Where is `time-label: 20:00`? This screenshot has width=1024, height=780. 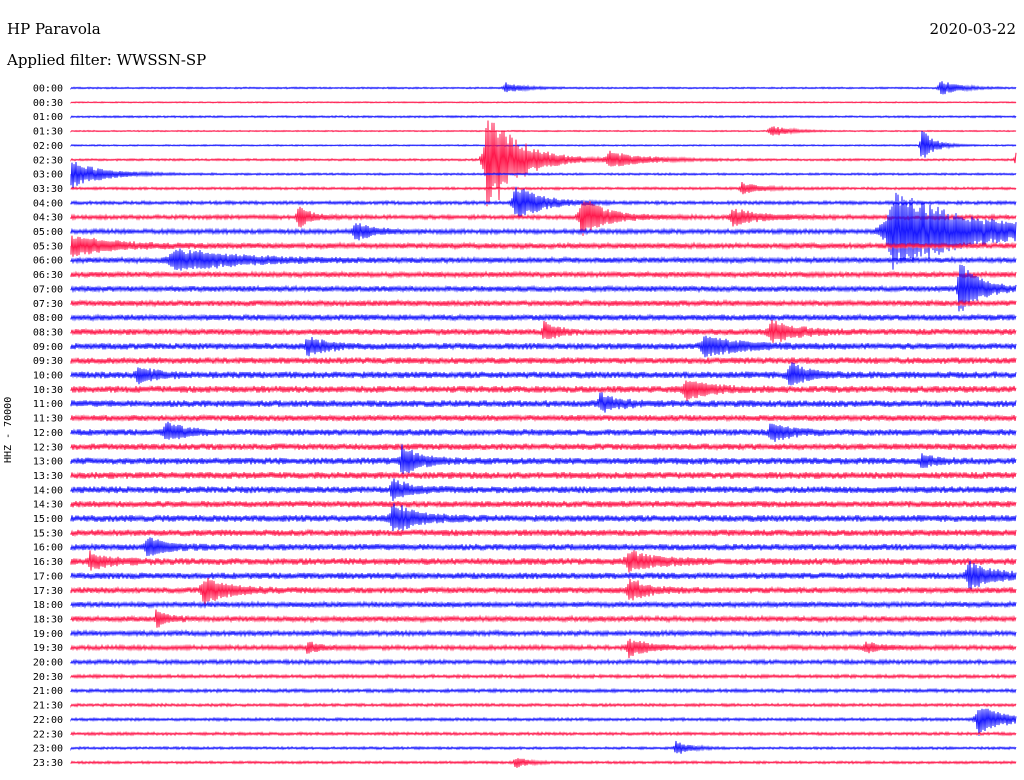
time-label: 20:00 is located at coordinates (48, 663).